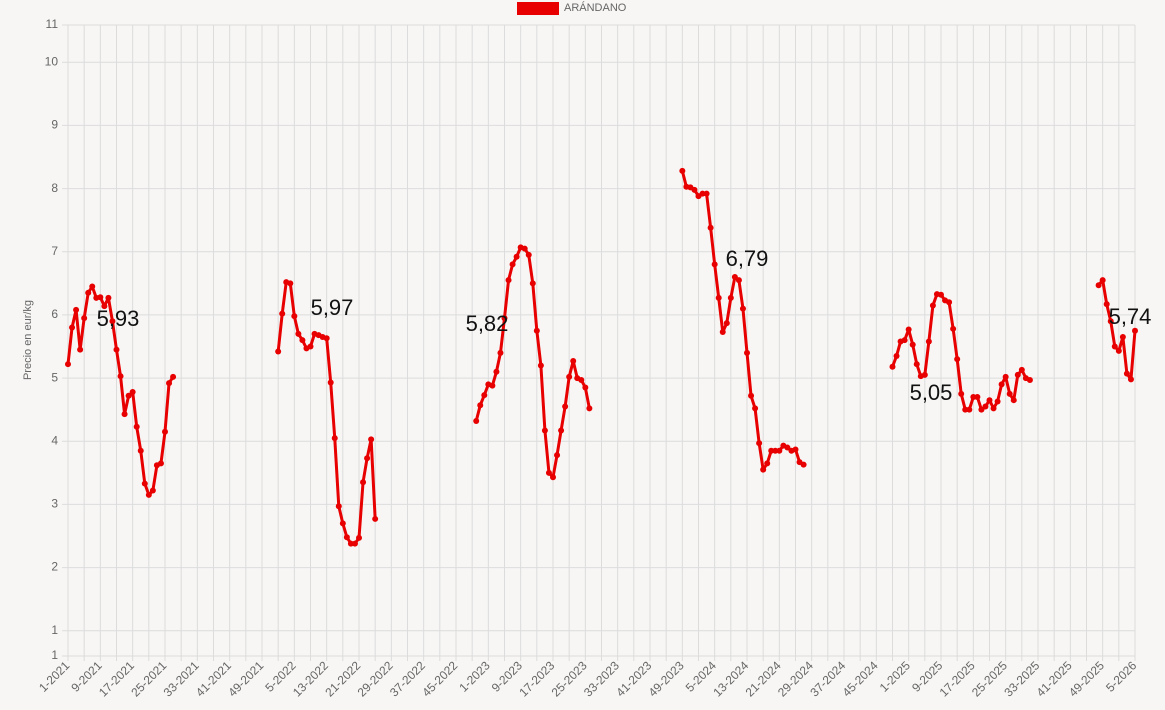 The height and width of the screenshot is (710, 1165). I want to click on y-tick-label: 10, so click(52, 61).